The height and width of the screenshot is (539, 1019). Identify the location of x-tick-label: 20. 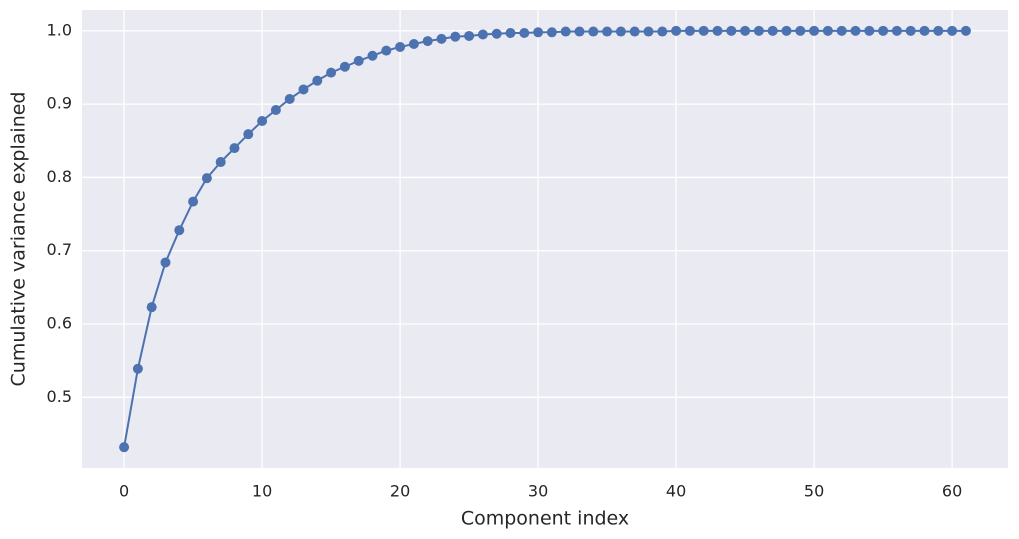
(400, 491).